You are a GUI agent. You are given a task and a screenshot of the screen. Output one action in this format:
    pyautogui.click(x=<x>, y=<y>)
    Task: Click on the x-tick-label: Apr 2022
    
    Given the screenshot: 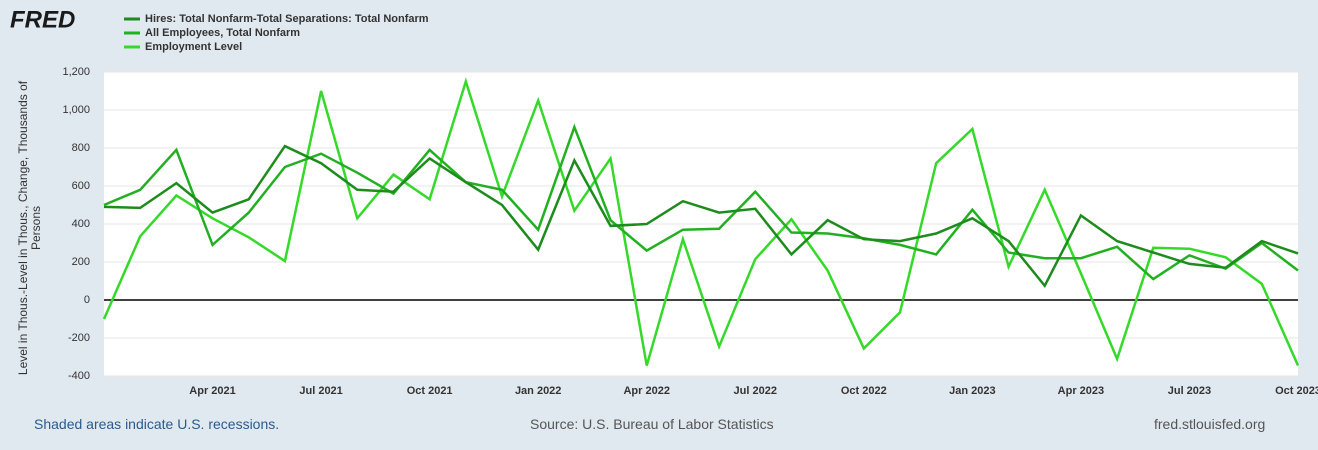 What is the action you would take?
    pyautogui.click(x=646, y=391)
    